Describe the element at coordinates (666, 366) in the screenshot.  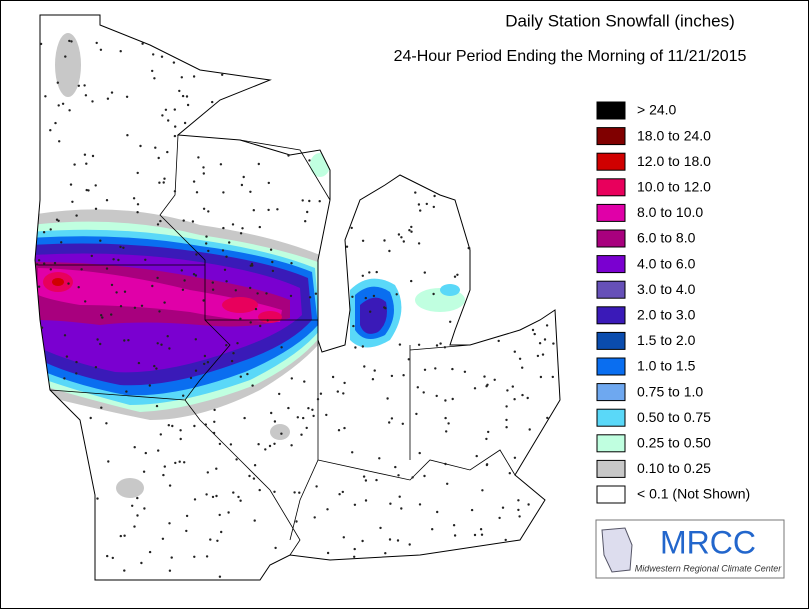
I see `legend-label: 1.0 to 1.5` at that location.